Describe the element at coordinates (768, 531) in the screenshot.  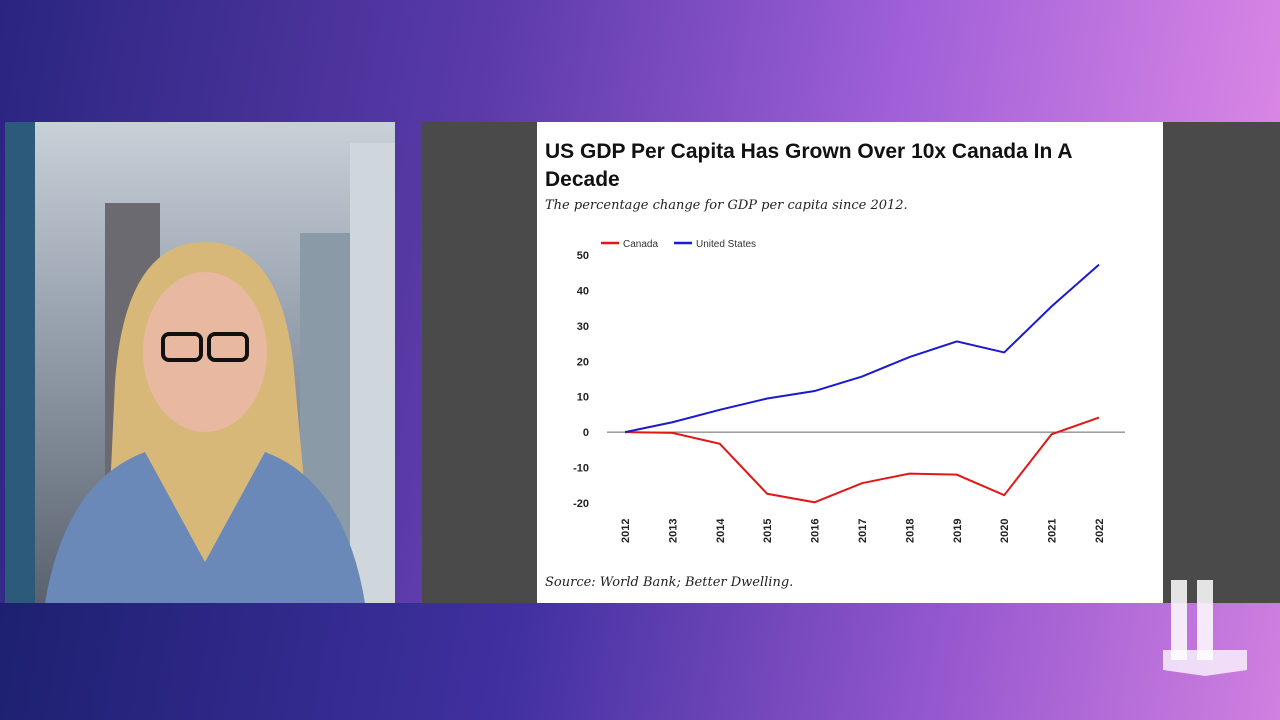
I see `x-tick-label: 2015` at that location.